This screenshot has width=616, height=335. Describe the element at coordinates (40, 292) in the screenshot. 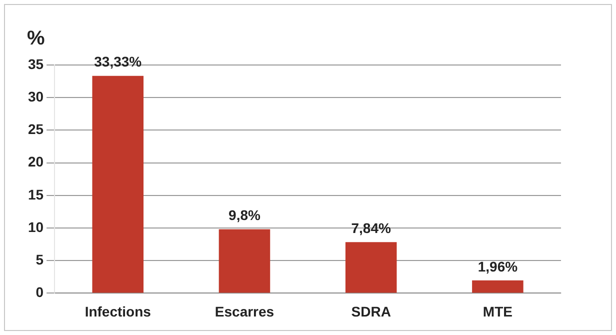

I see `y-tick-label: 0` at that location.